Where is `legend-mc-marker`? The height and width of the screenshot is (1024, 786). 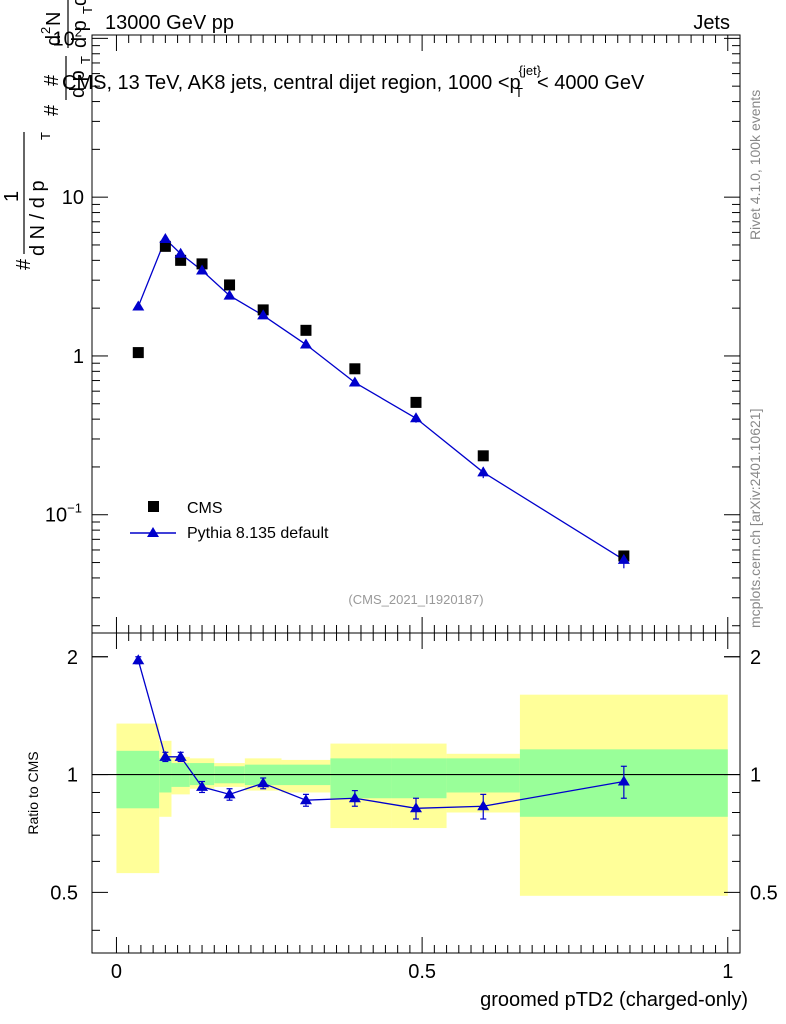
legend-mc-marker is located at coordinates (153, 532).